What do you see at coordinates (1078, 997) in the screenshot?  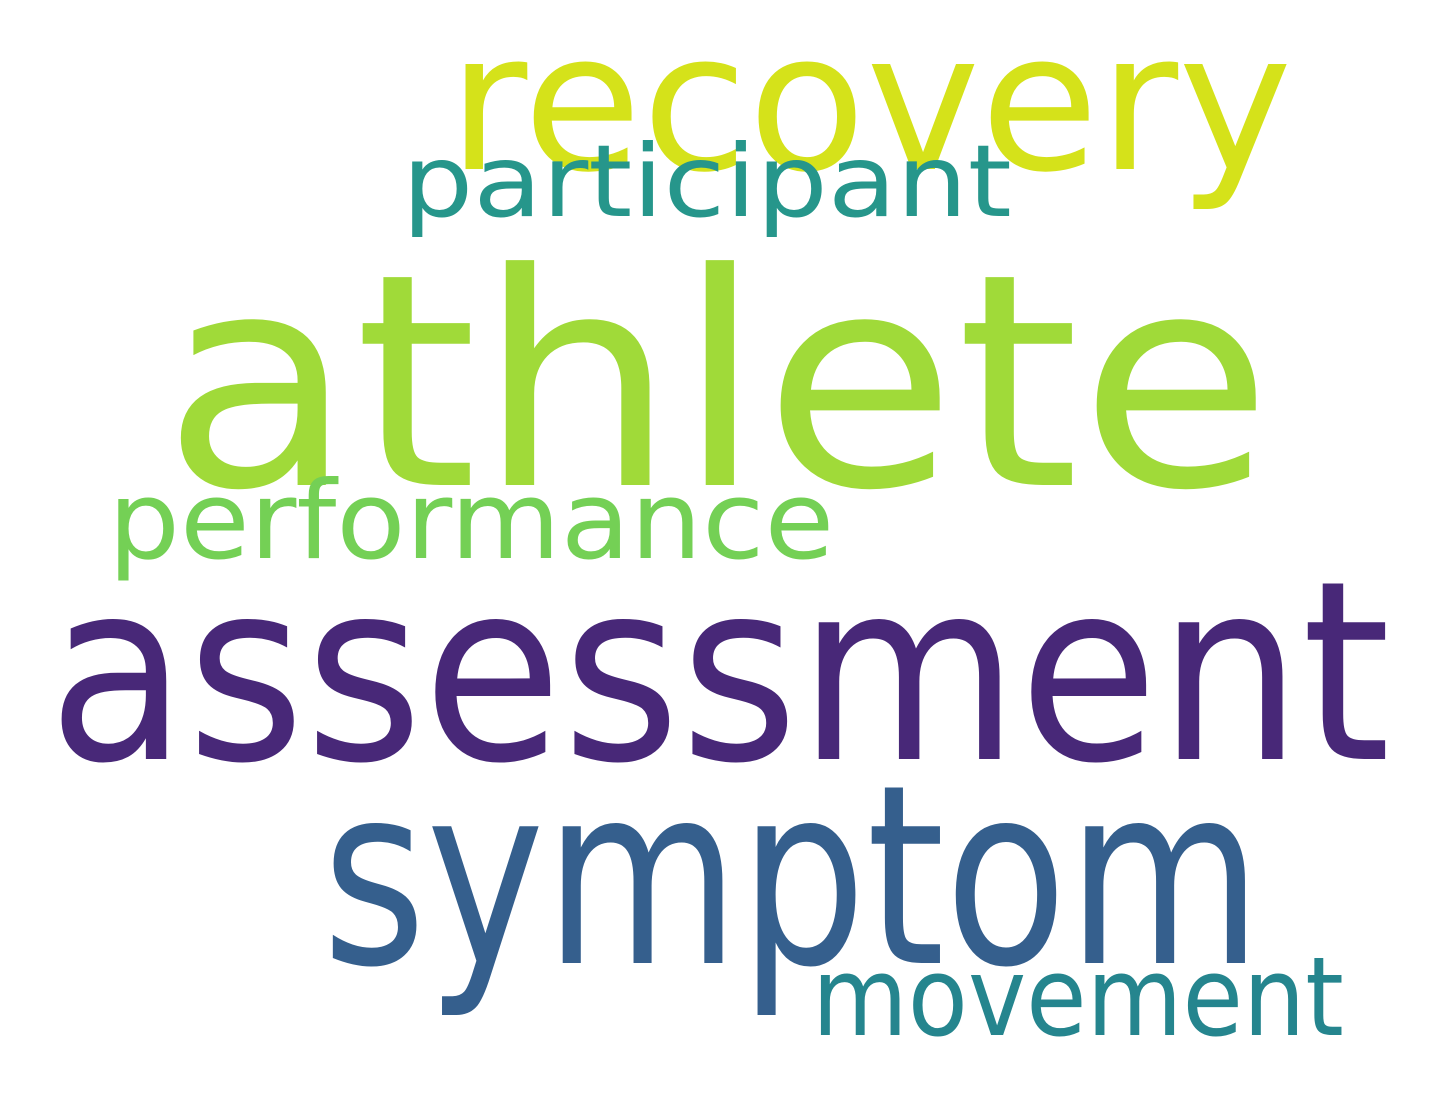 I see `word-movement: movement` at bounding box center [1078, 997].